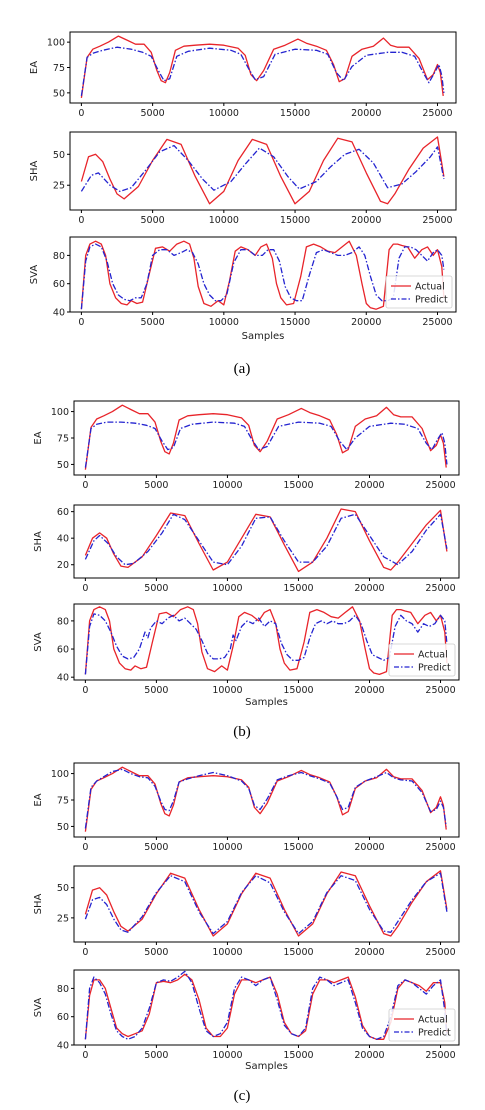  What do you see at coordinates (242, 732) in the screenshot?
I see `caption-b: (b)` at bounding box center [242, 732].